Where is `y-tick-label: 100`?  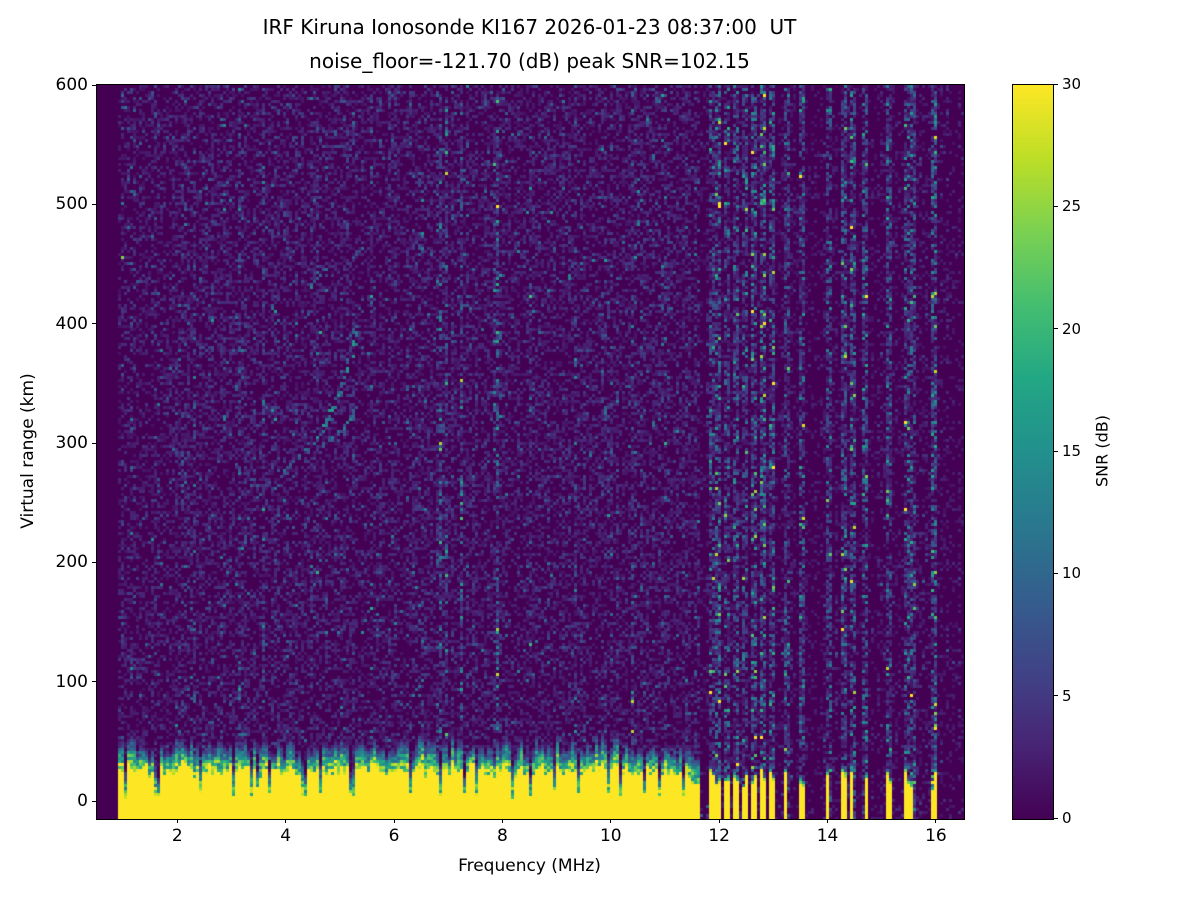
y-tick-label: 100 is located at coordinates (71, 681).